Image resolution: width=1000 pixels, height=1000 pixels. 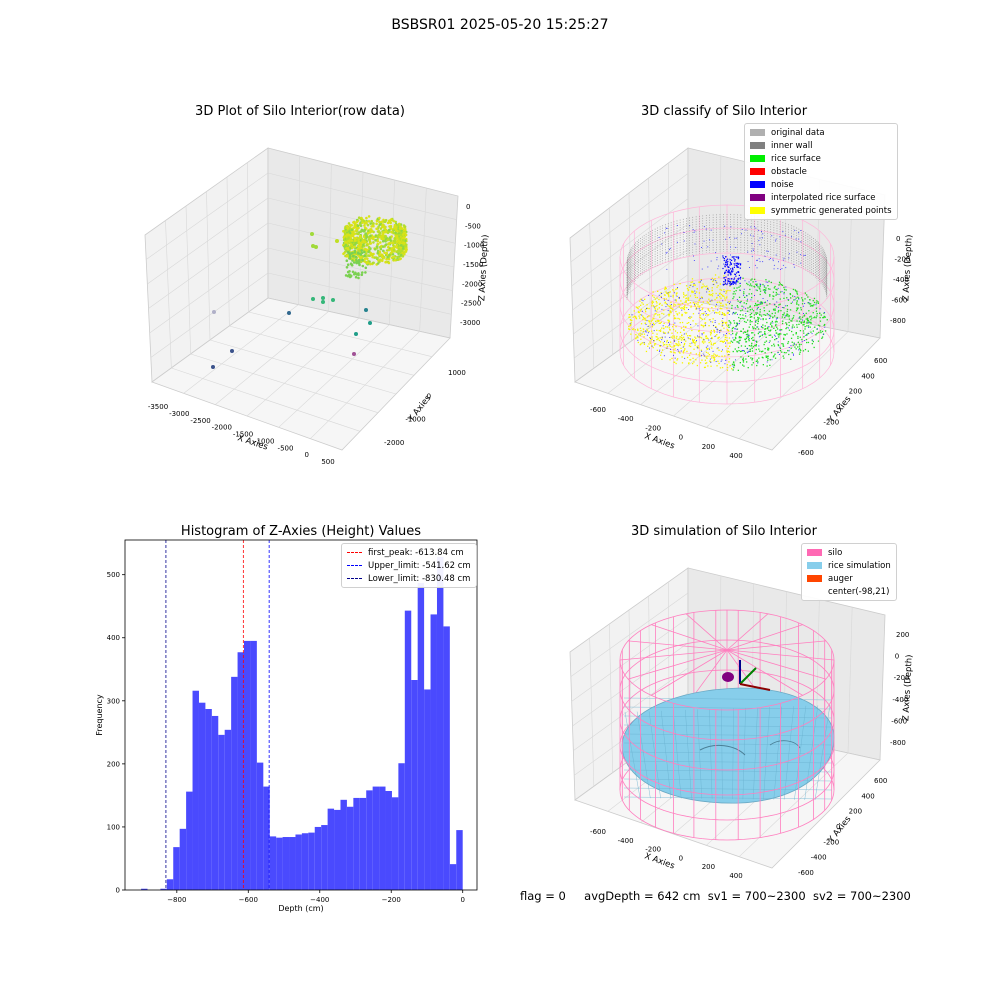 I want to click on panel4-ylabel: Y Axies, so click(x=840, y=830).